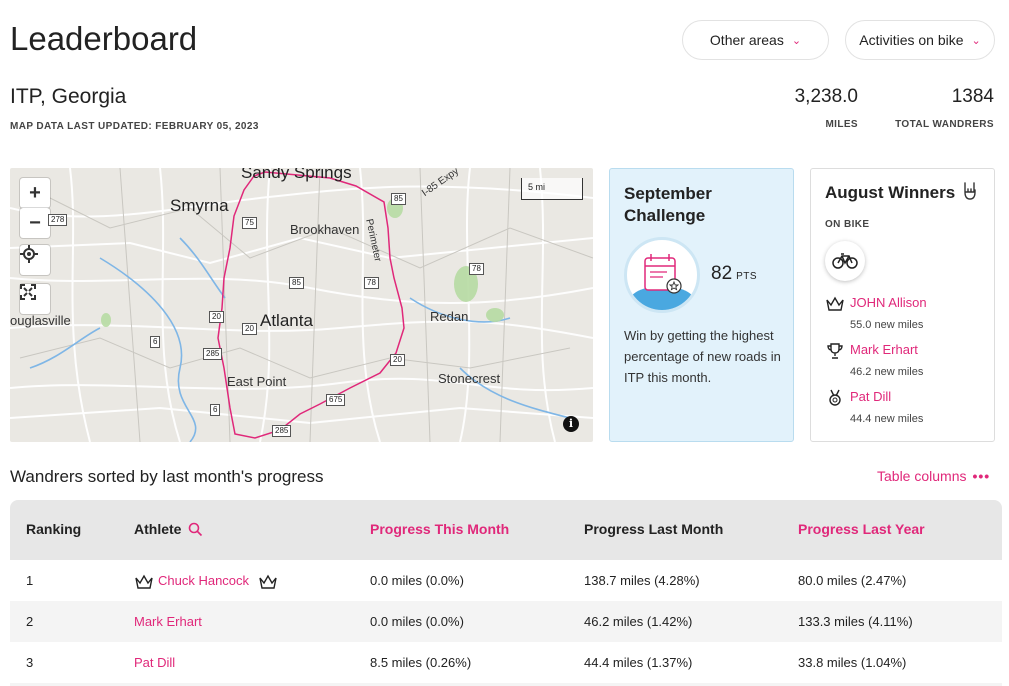  What do you see at coordinates (845, 261) in the screenshot?
I see `bike-icon` at bounding box center [845, 261].